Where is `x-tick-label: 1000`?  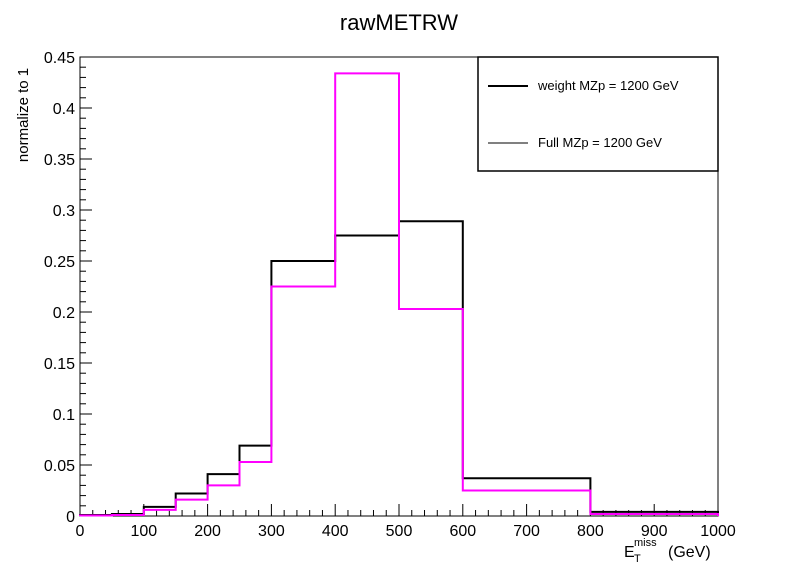
x-tick-label: 1000 is located at coordinates (718, 531).